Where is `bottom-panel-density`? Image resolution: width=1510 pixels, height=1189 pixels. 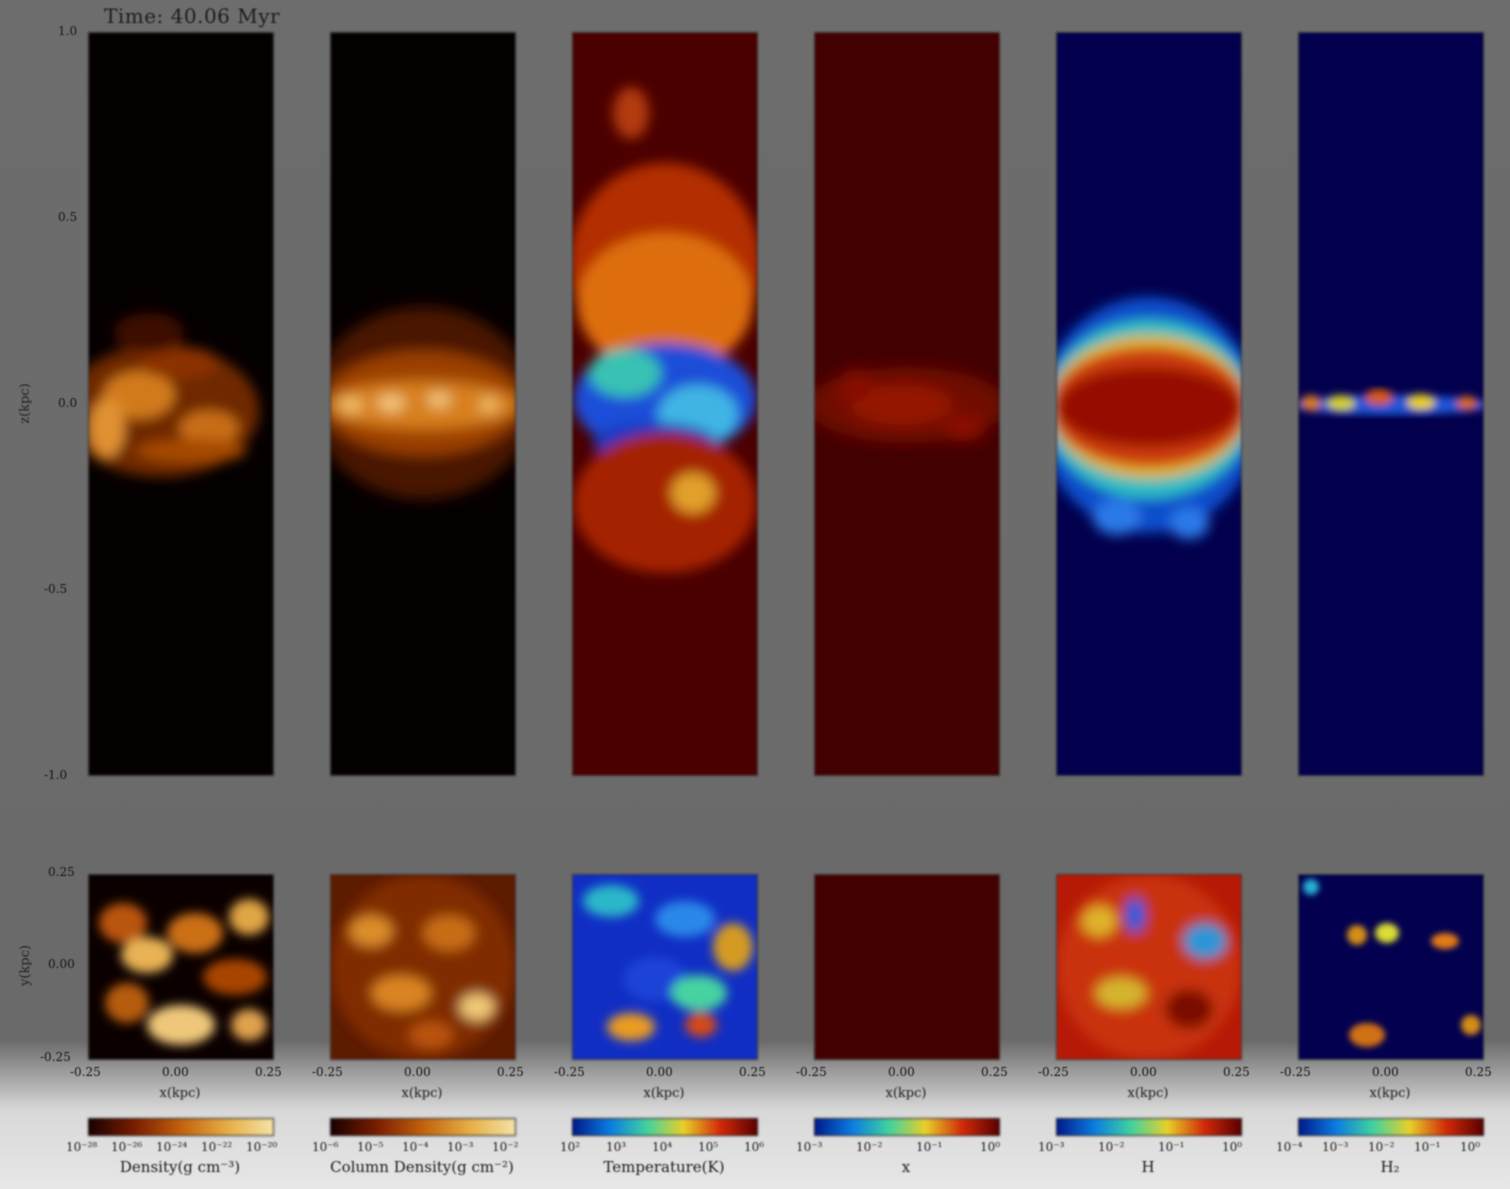
bottom-panel-density is located at coordinates (181, 967).